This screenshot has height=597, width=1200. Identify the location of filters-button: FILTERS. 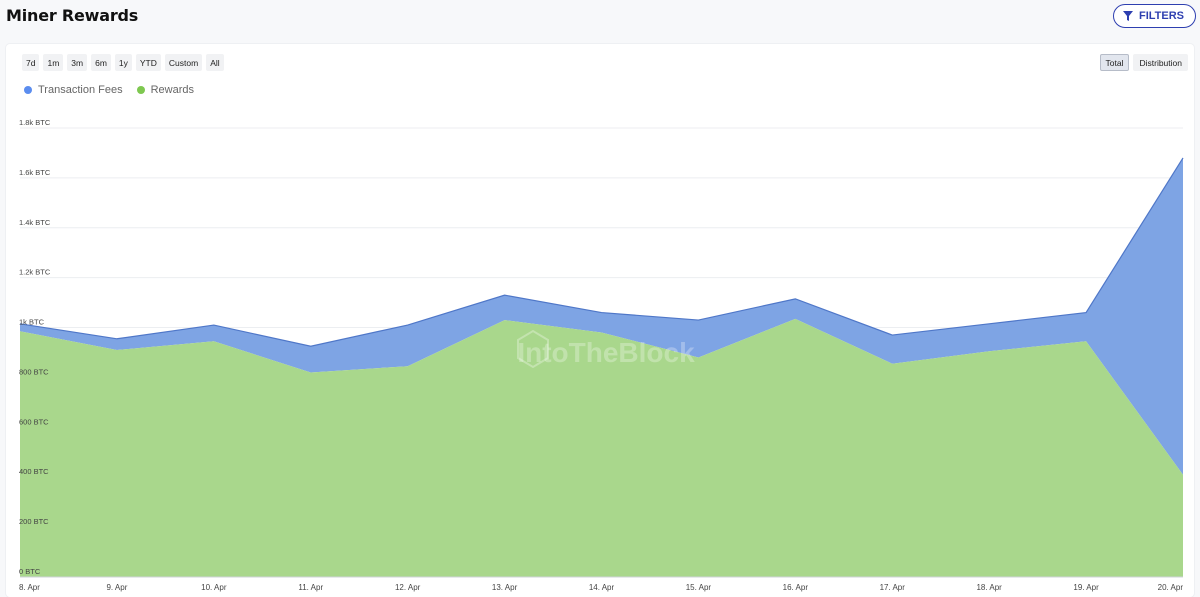
(1154, 16).